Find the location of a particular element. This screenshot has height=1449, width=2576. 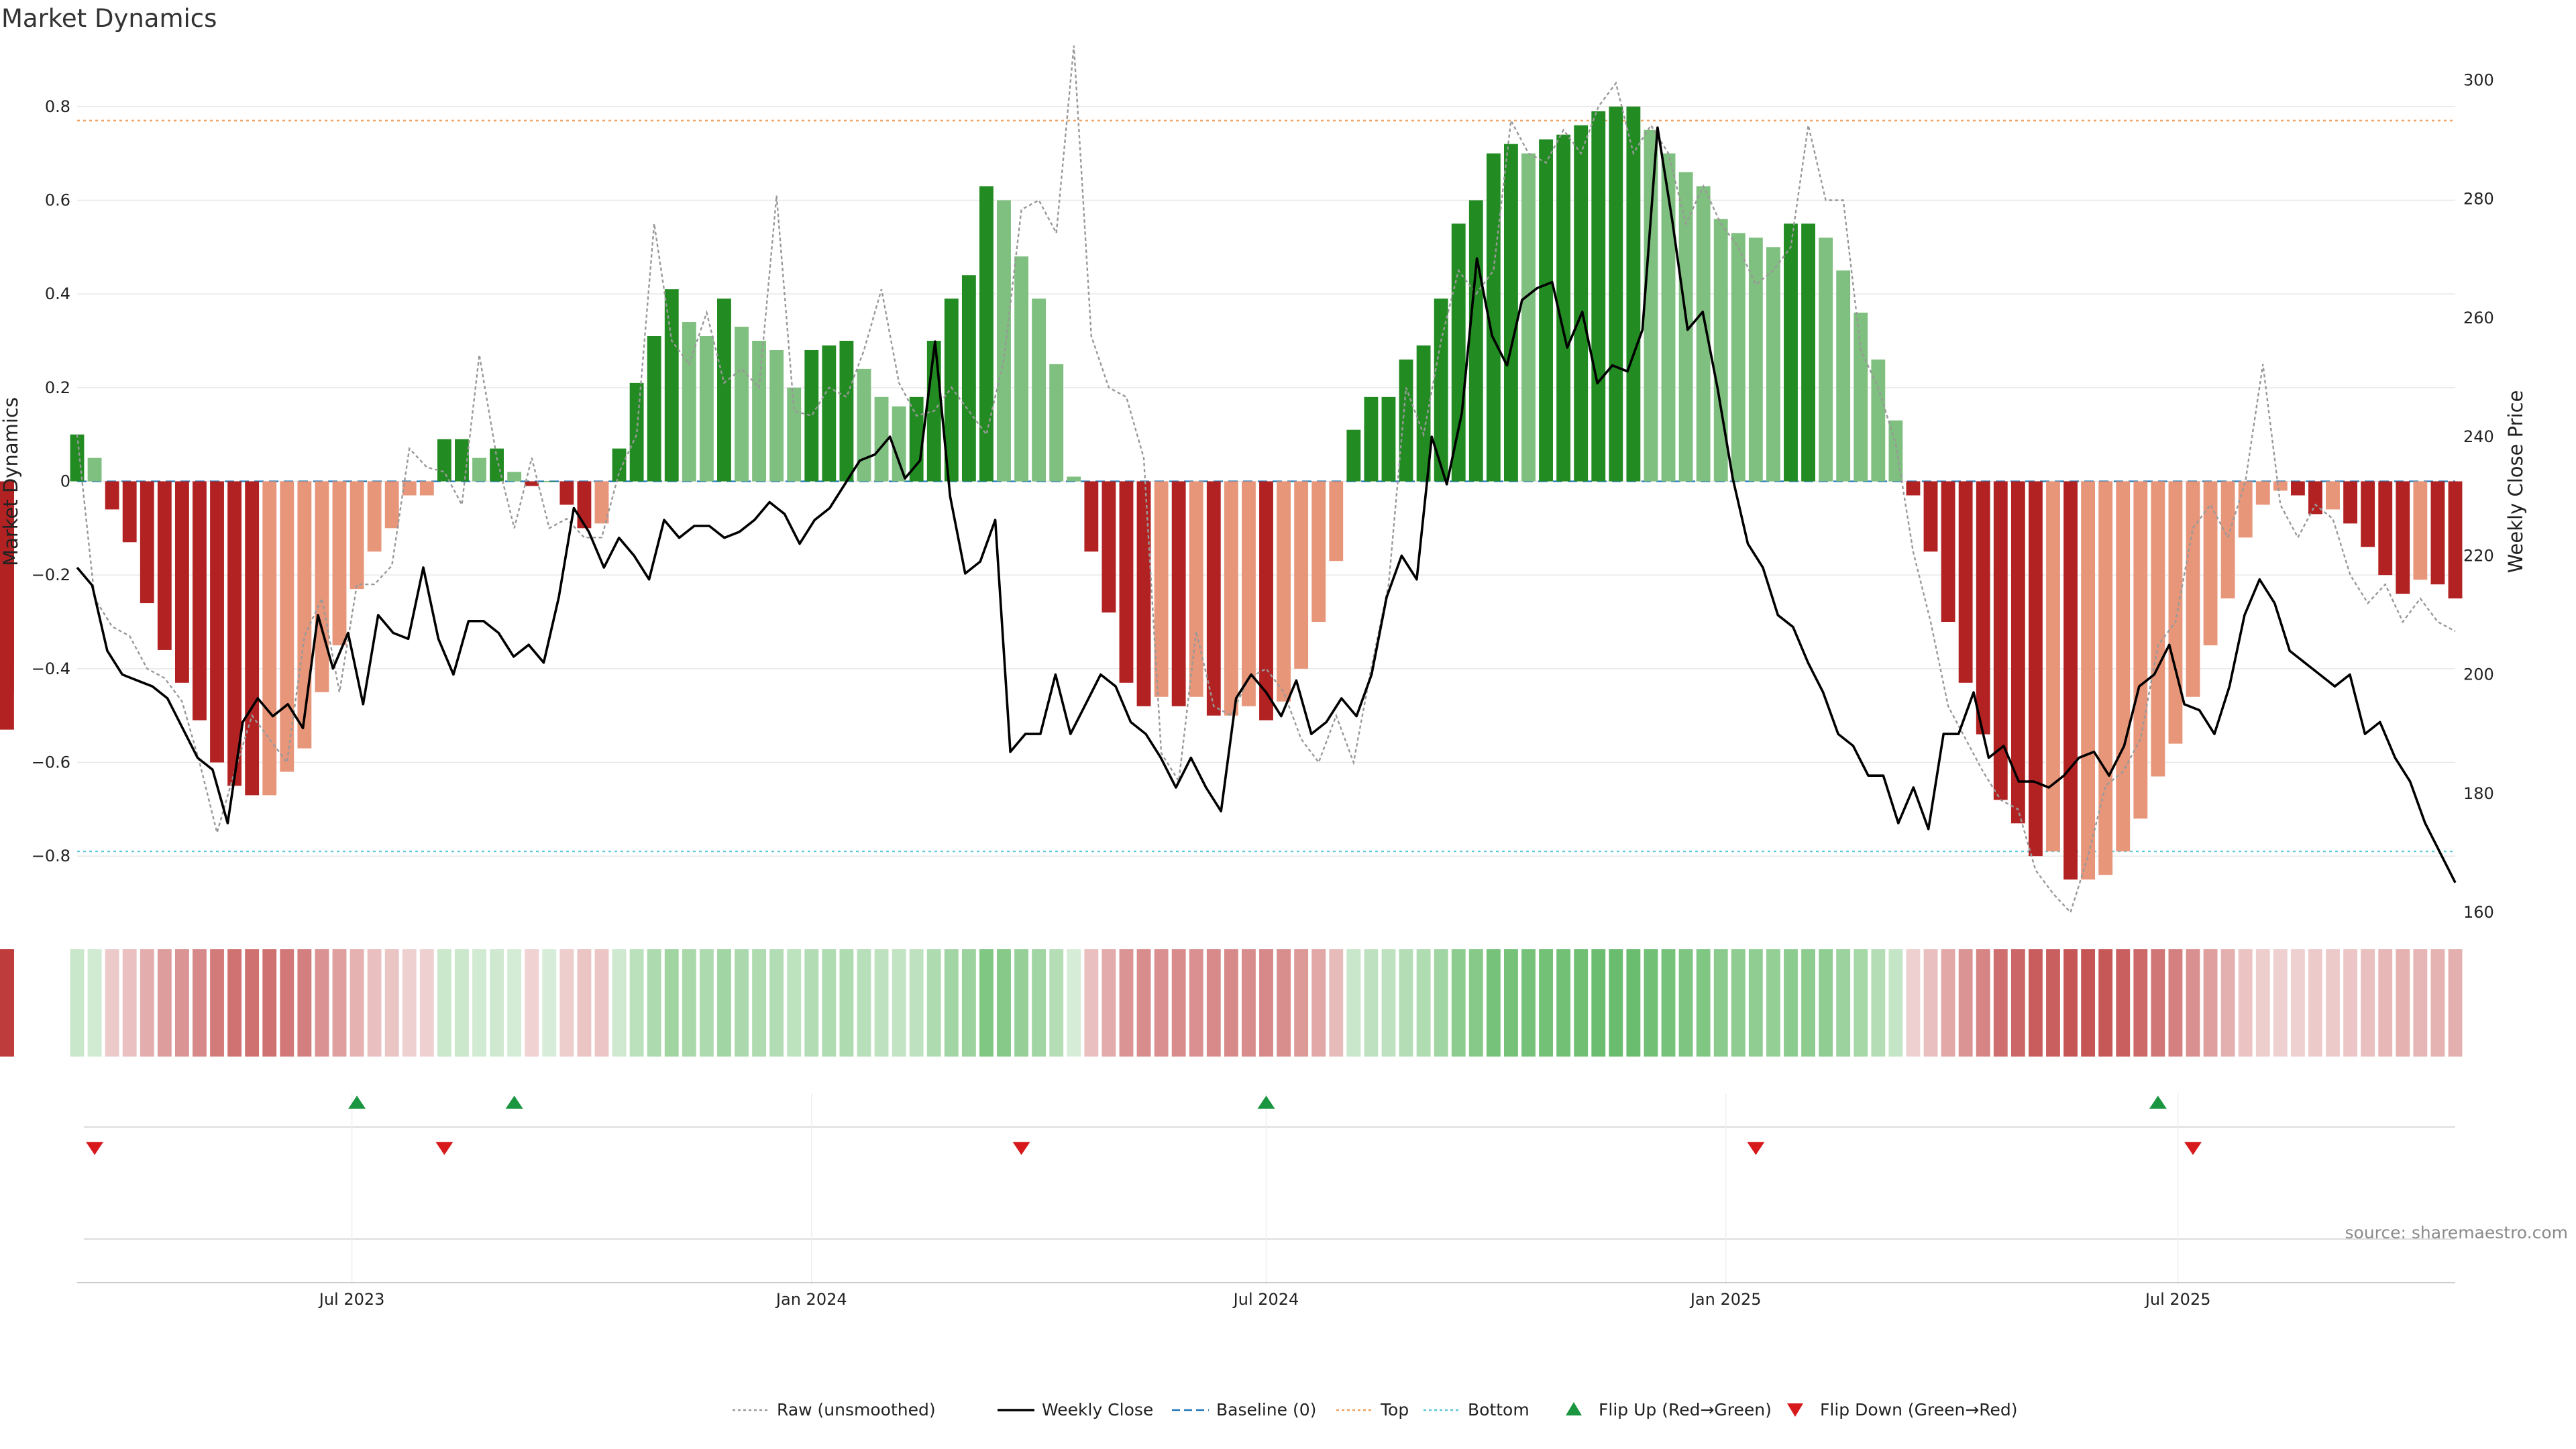

y-tick-label-left: 0.4 is located at coordinates (57, 293).